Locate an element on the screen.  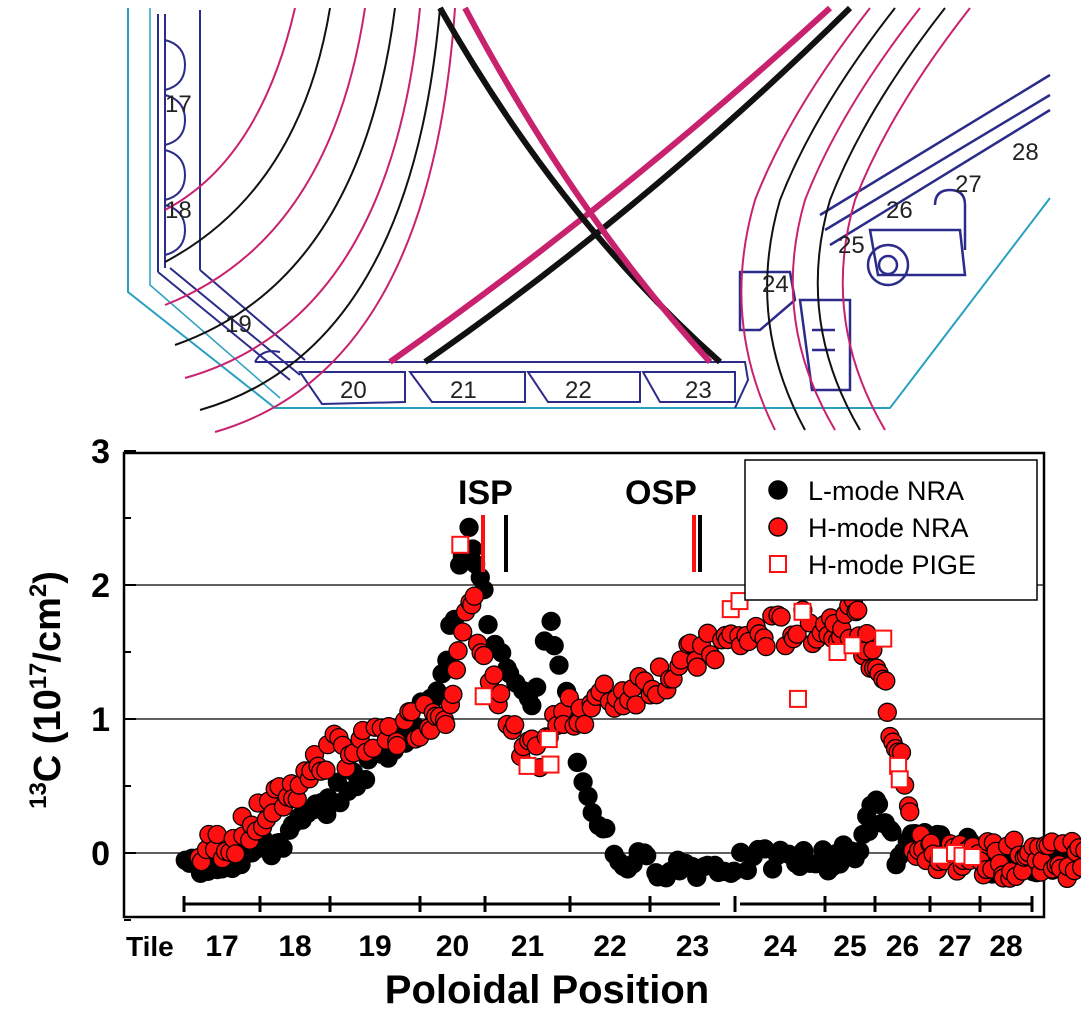
y-tick-label-2: 2 is located at coordinates (100, 586).